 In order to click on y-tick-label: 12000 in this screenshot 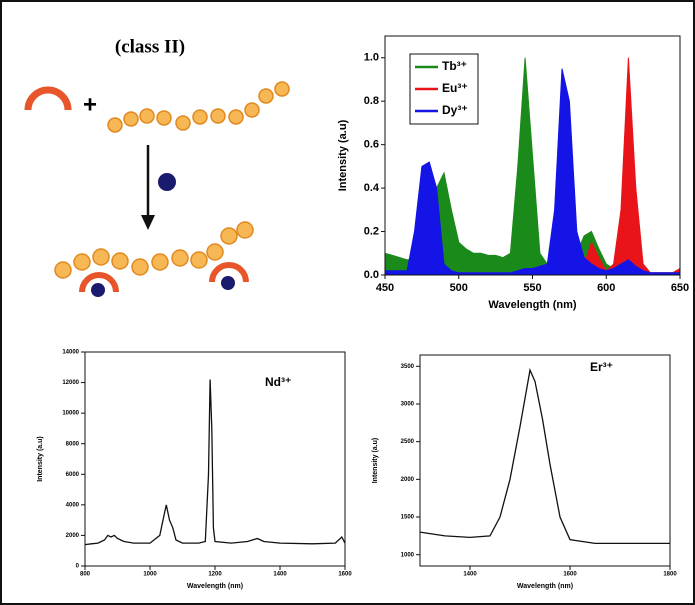, I will do `click(70, 383)`.